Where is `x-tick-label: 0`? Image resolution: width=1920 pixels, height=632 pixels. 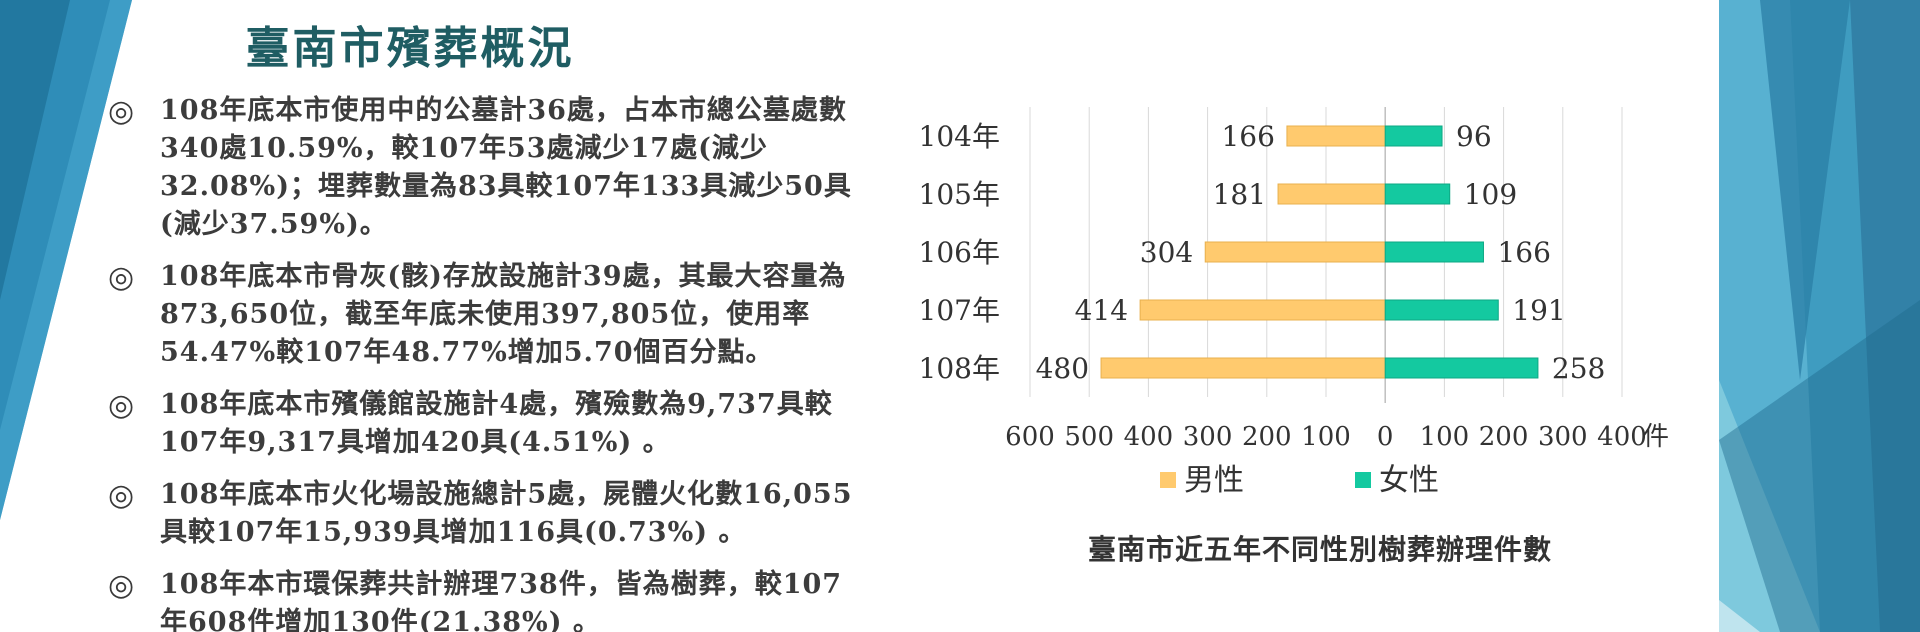
x-tick-label: 0 is located at coordinates (1385, 437).